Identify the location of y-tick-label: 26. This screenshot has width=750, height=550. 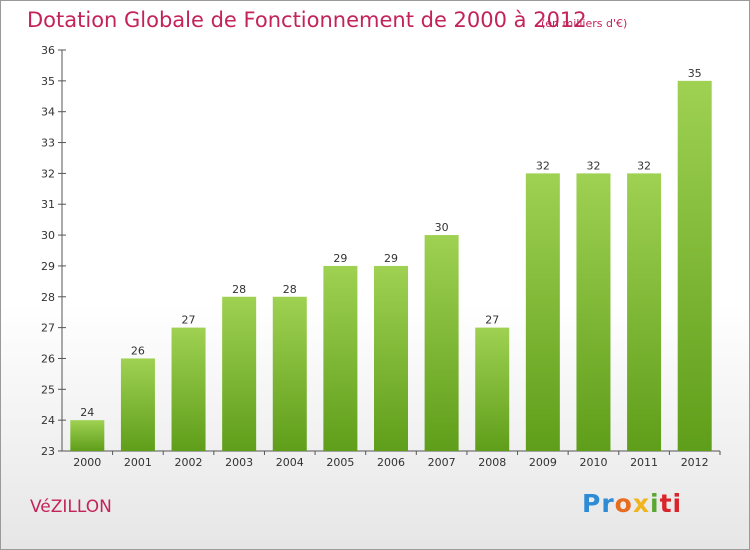
(48, 358).